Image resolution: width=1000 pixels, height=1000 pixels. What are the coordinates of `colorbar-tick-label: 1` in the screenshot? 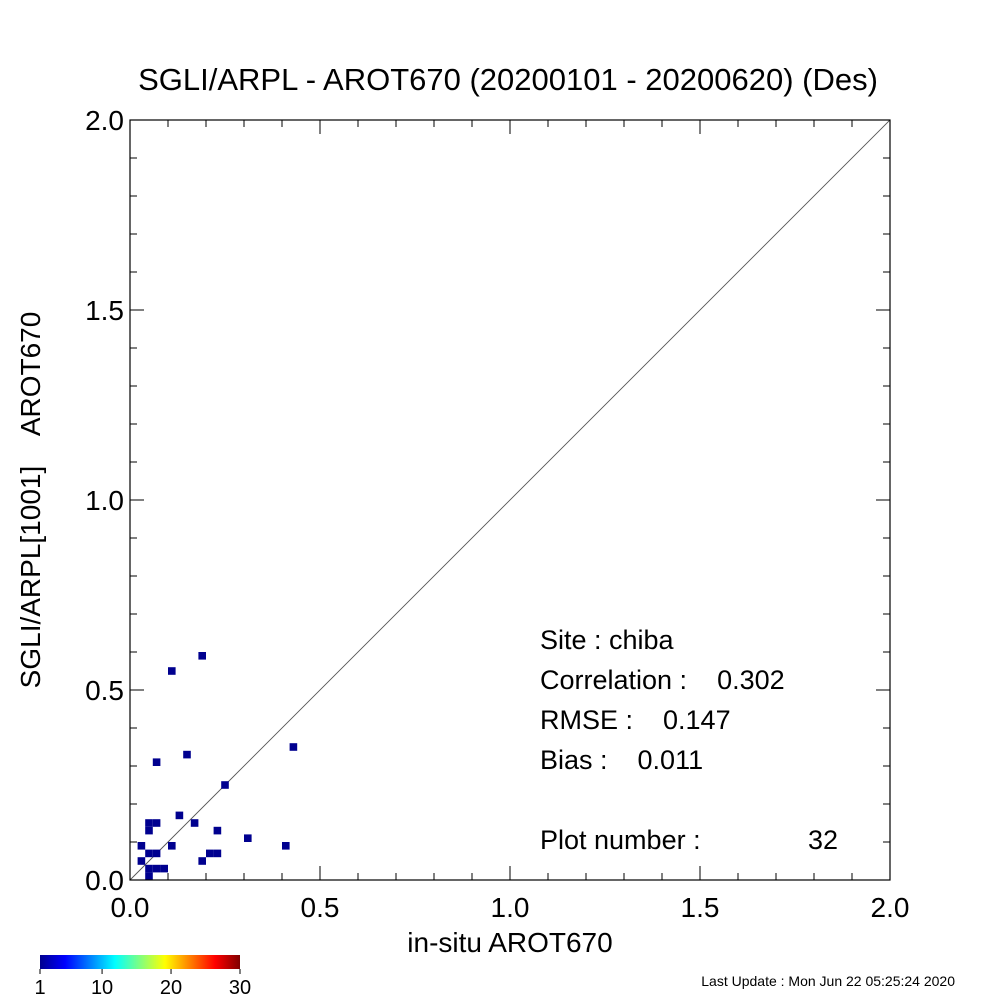 It's located at (39, 988).